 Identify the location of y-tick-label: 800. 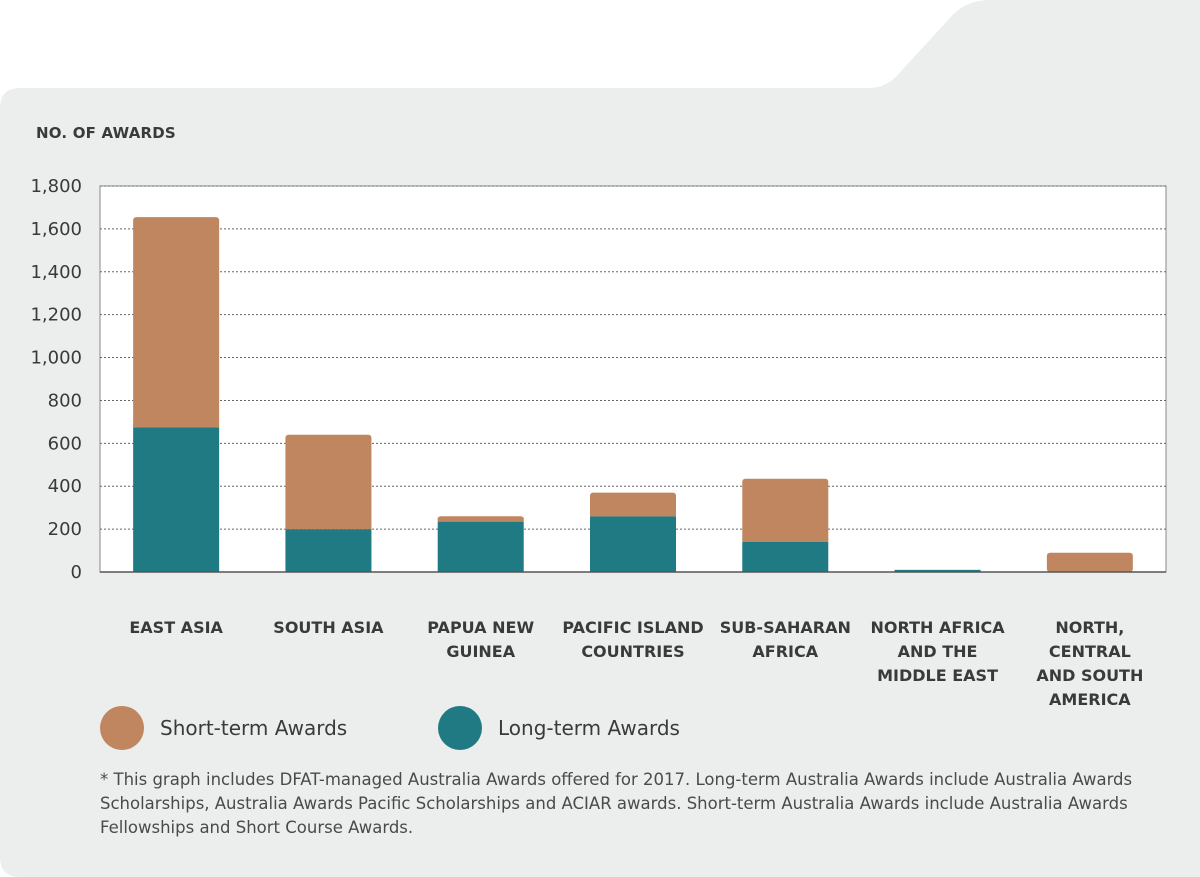
(65, 400).